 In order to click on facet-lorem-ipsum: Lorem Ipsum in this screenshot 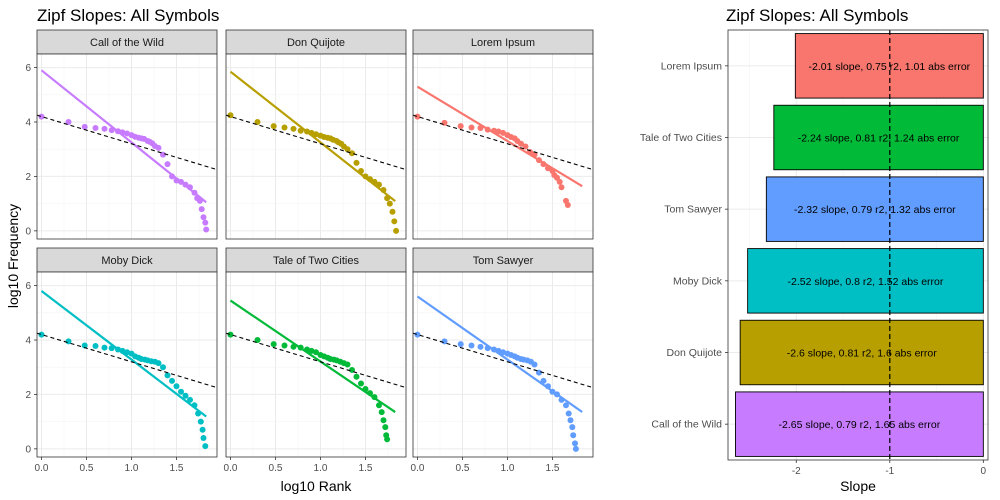, I will do `click(503, 134)`.